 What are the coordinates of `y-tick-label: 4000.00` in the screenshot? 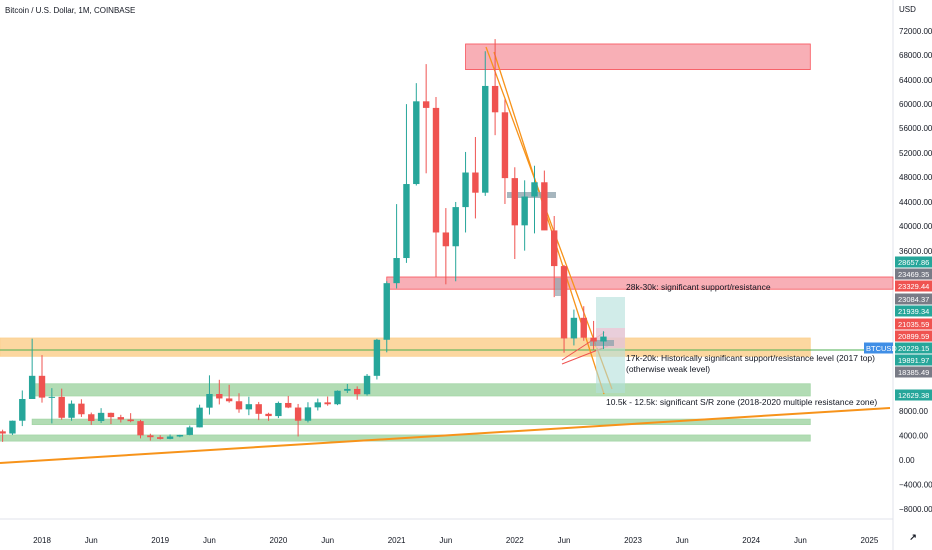 It's located at (913, 436).